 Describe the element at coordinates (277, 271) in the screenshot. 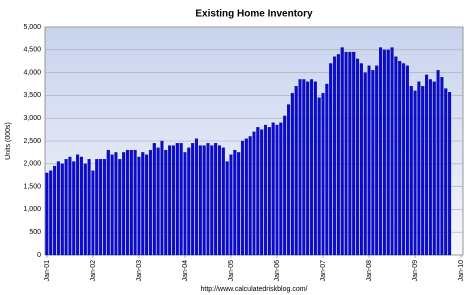

I see `x-tick-label: Jan-06` at that location.